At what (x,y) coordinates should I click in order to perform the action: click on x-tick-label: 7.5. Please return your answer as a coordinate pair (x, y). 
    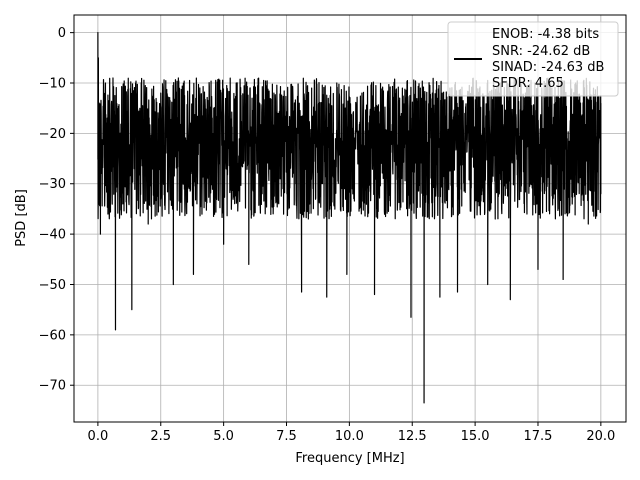
    Looking at the image, I should click on (286, 436).